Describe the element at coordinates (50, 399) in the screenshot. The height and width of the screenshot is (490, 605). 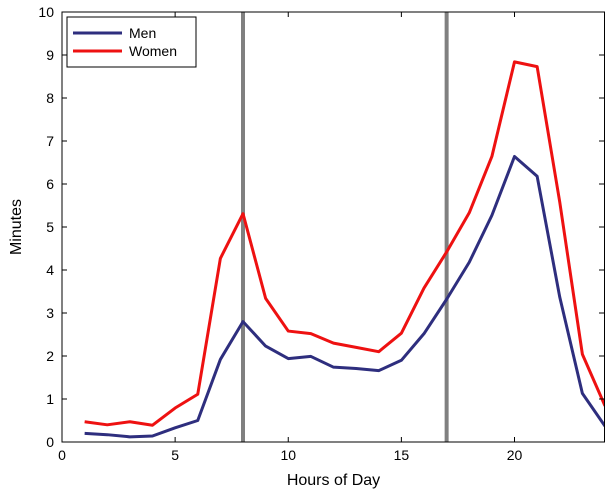
I see `y-tick-label: 1` at that location.